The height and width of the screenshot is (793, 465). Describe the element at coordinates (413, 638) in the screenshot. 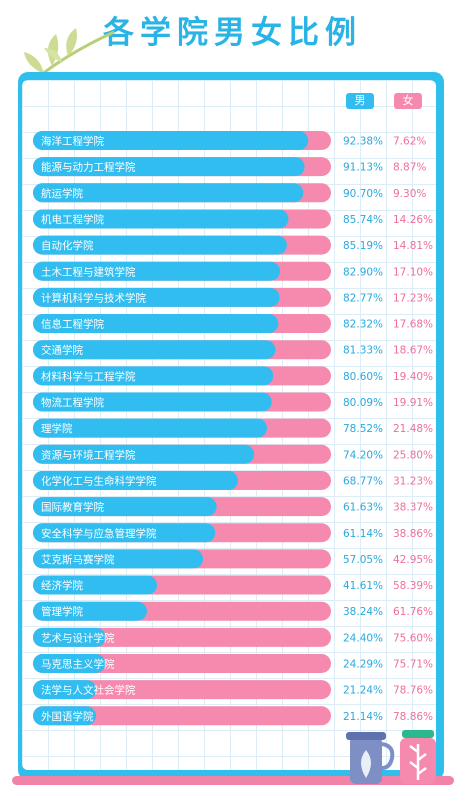

I see `female-value-label: 75.60%` at that location.